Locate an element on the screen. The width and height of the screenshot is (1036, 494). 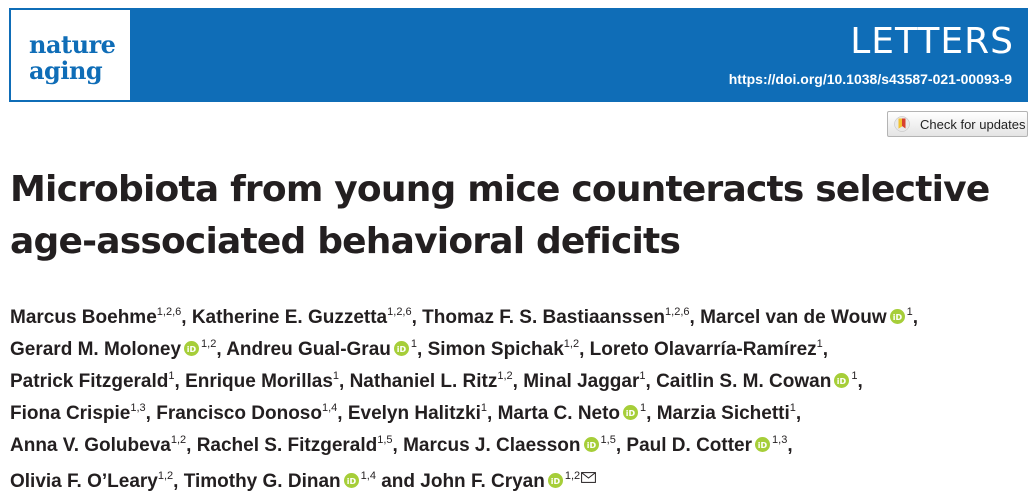
author-name: Fiona Crispie is located at coordinates (70, 413).